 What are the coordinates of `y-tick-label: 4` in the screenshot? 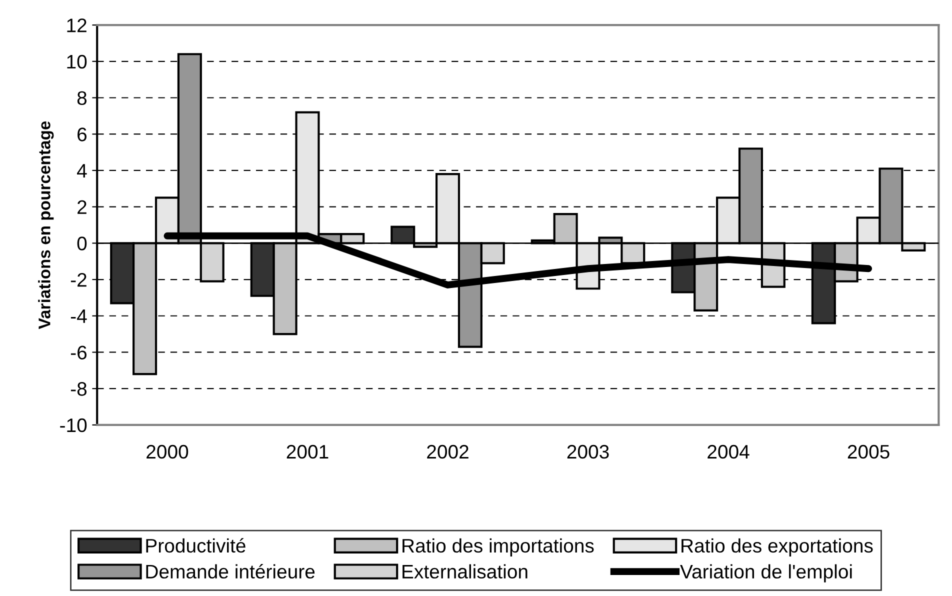 It's located at (82, 171).